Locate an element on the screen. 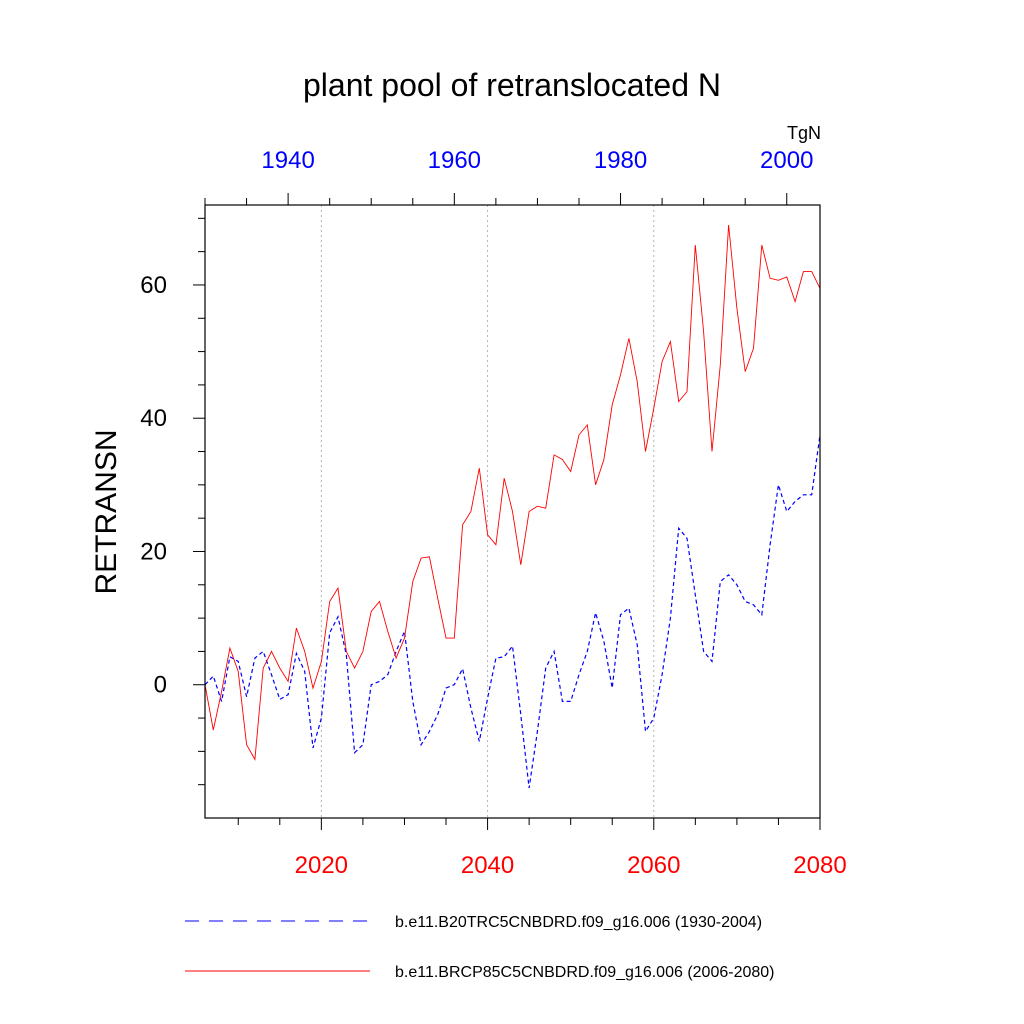 The width and height of the screenshot is (1024, 1024). y-tick-label: 40 is located at coordinates (153, 418).